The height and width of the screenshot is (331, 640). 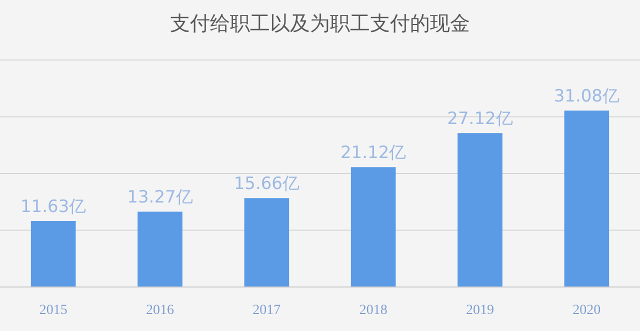 I want to click on data-label: 21.12亿, so click(x=373, y=153).